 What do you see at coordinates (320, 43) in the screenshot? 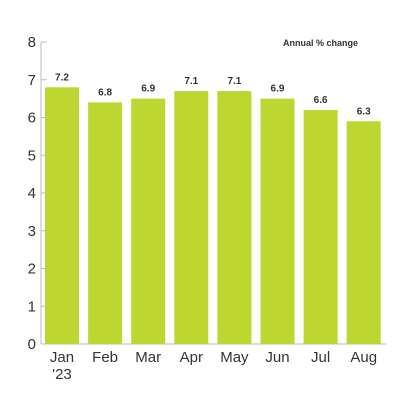
I see `chart-annotation: Annual % change` at bounding box center [320, 43].